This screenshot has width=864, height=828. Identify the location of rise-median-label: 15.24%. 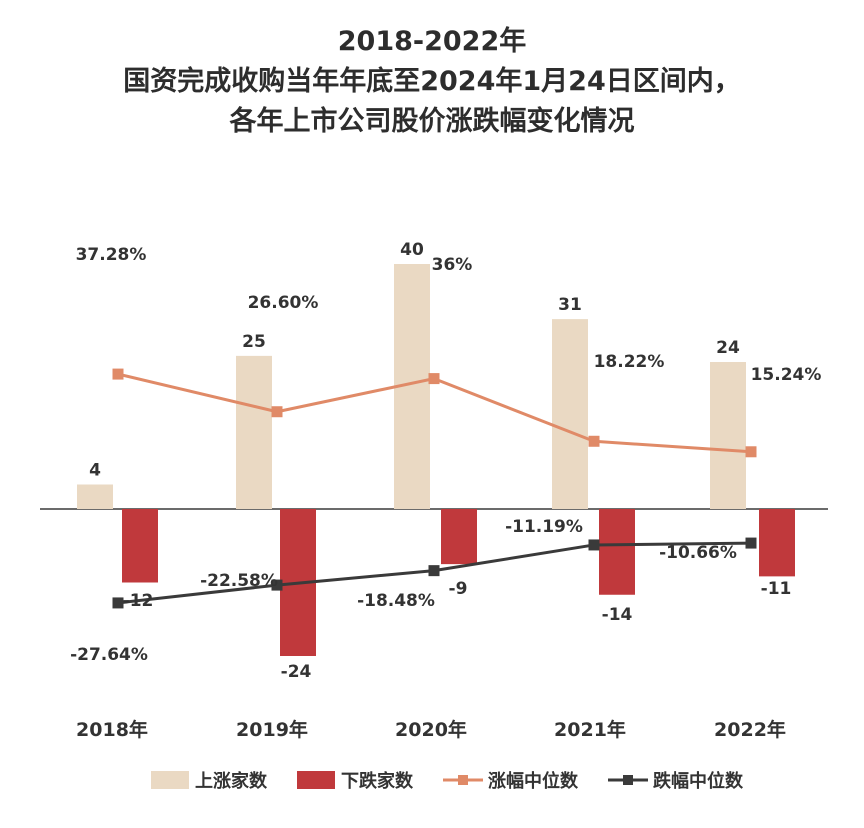
(786, 375).